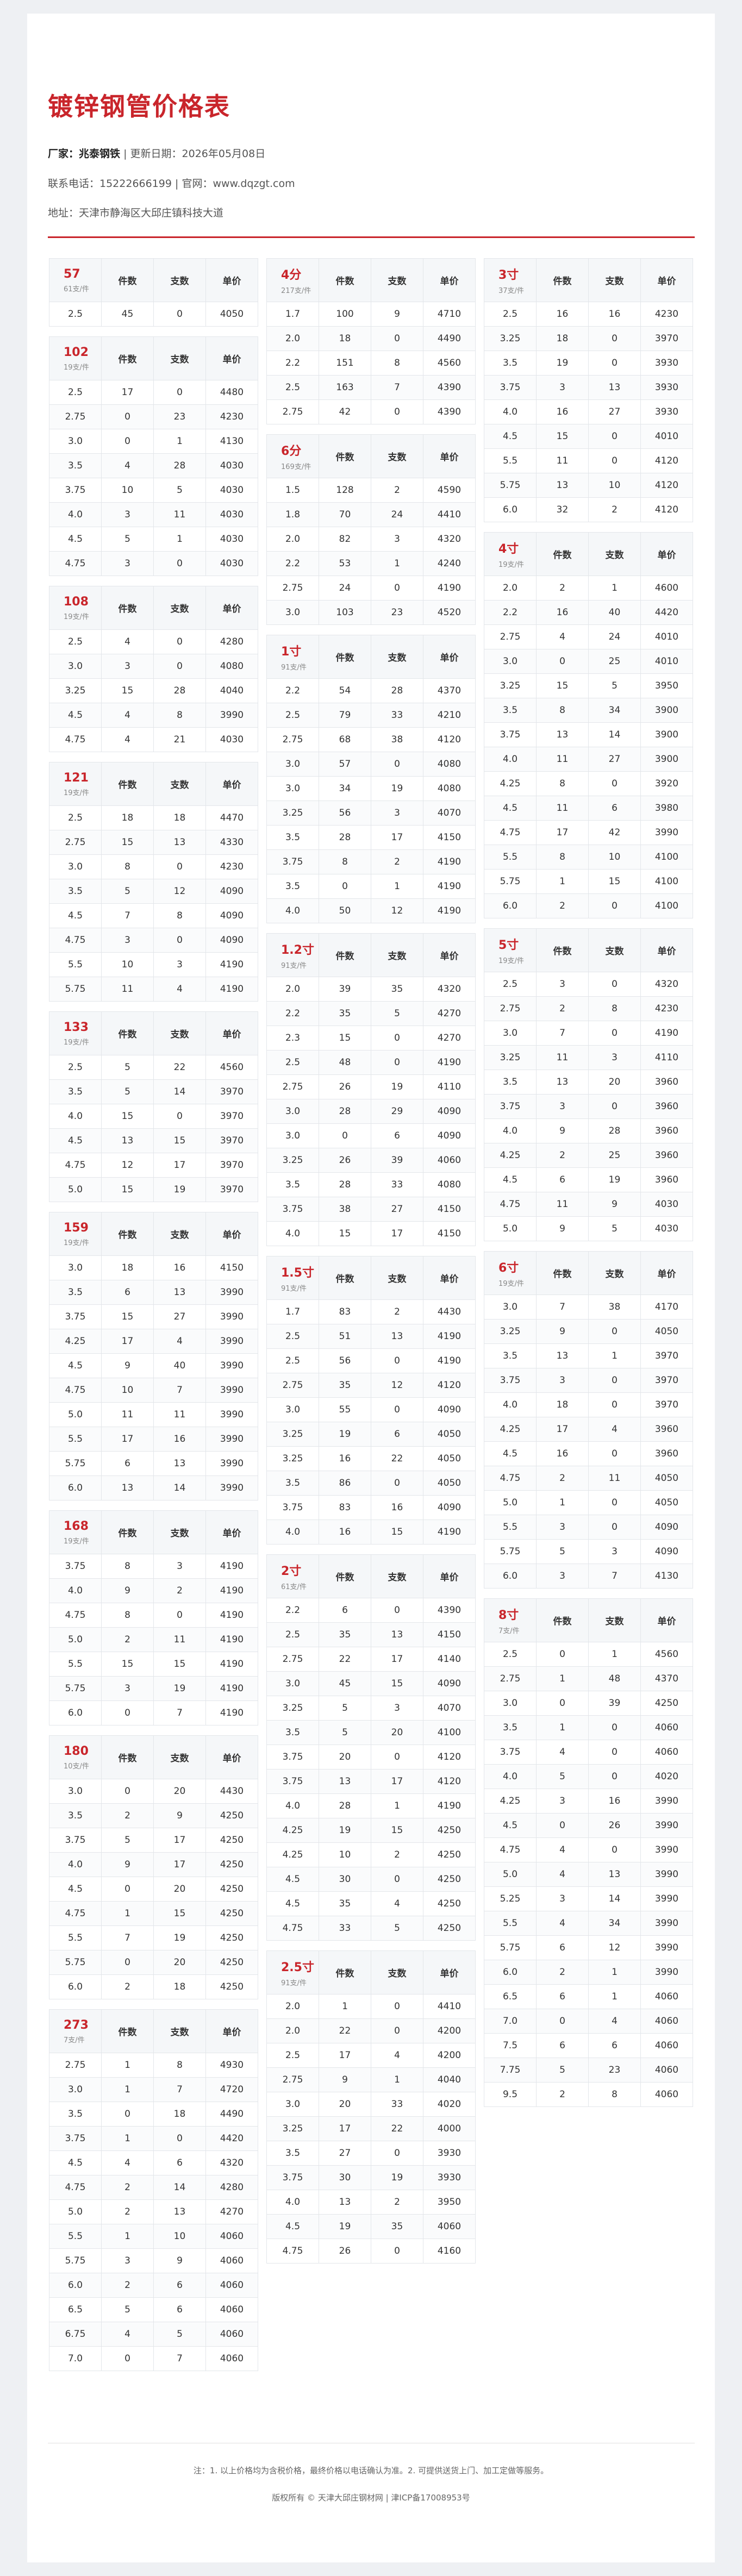 Image resolution: width=742 pixels, height=2576 pixels. I want to click on pieces-cell: 19, so click(179, 1937).